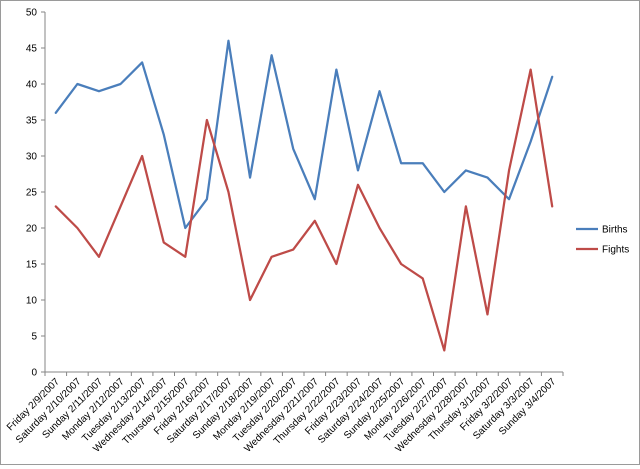  What do you see at coordinates (34, 337) in the screenshot?
I see `y-tick-label: 5` at bounding box center [34, 337].